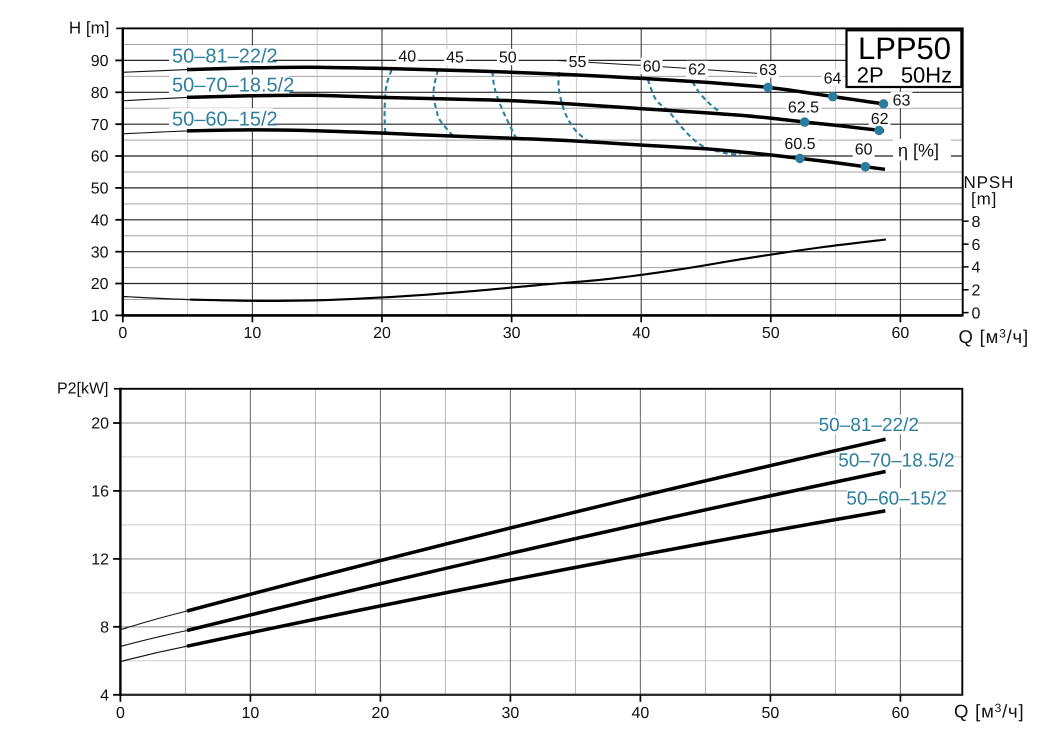 The height and width of the screenshot is (755, 1058). I want to click on svg-text: 70, so click(100, 125).